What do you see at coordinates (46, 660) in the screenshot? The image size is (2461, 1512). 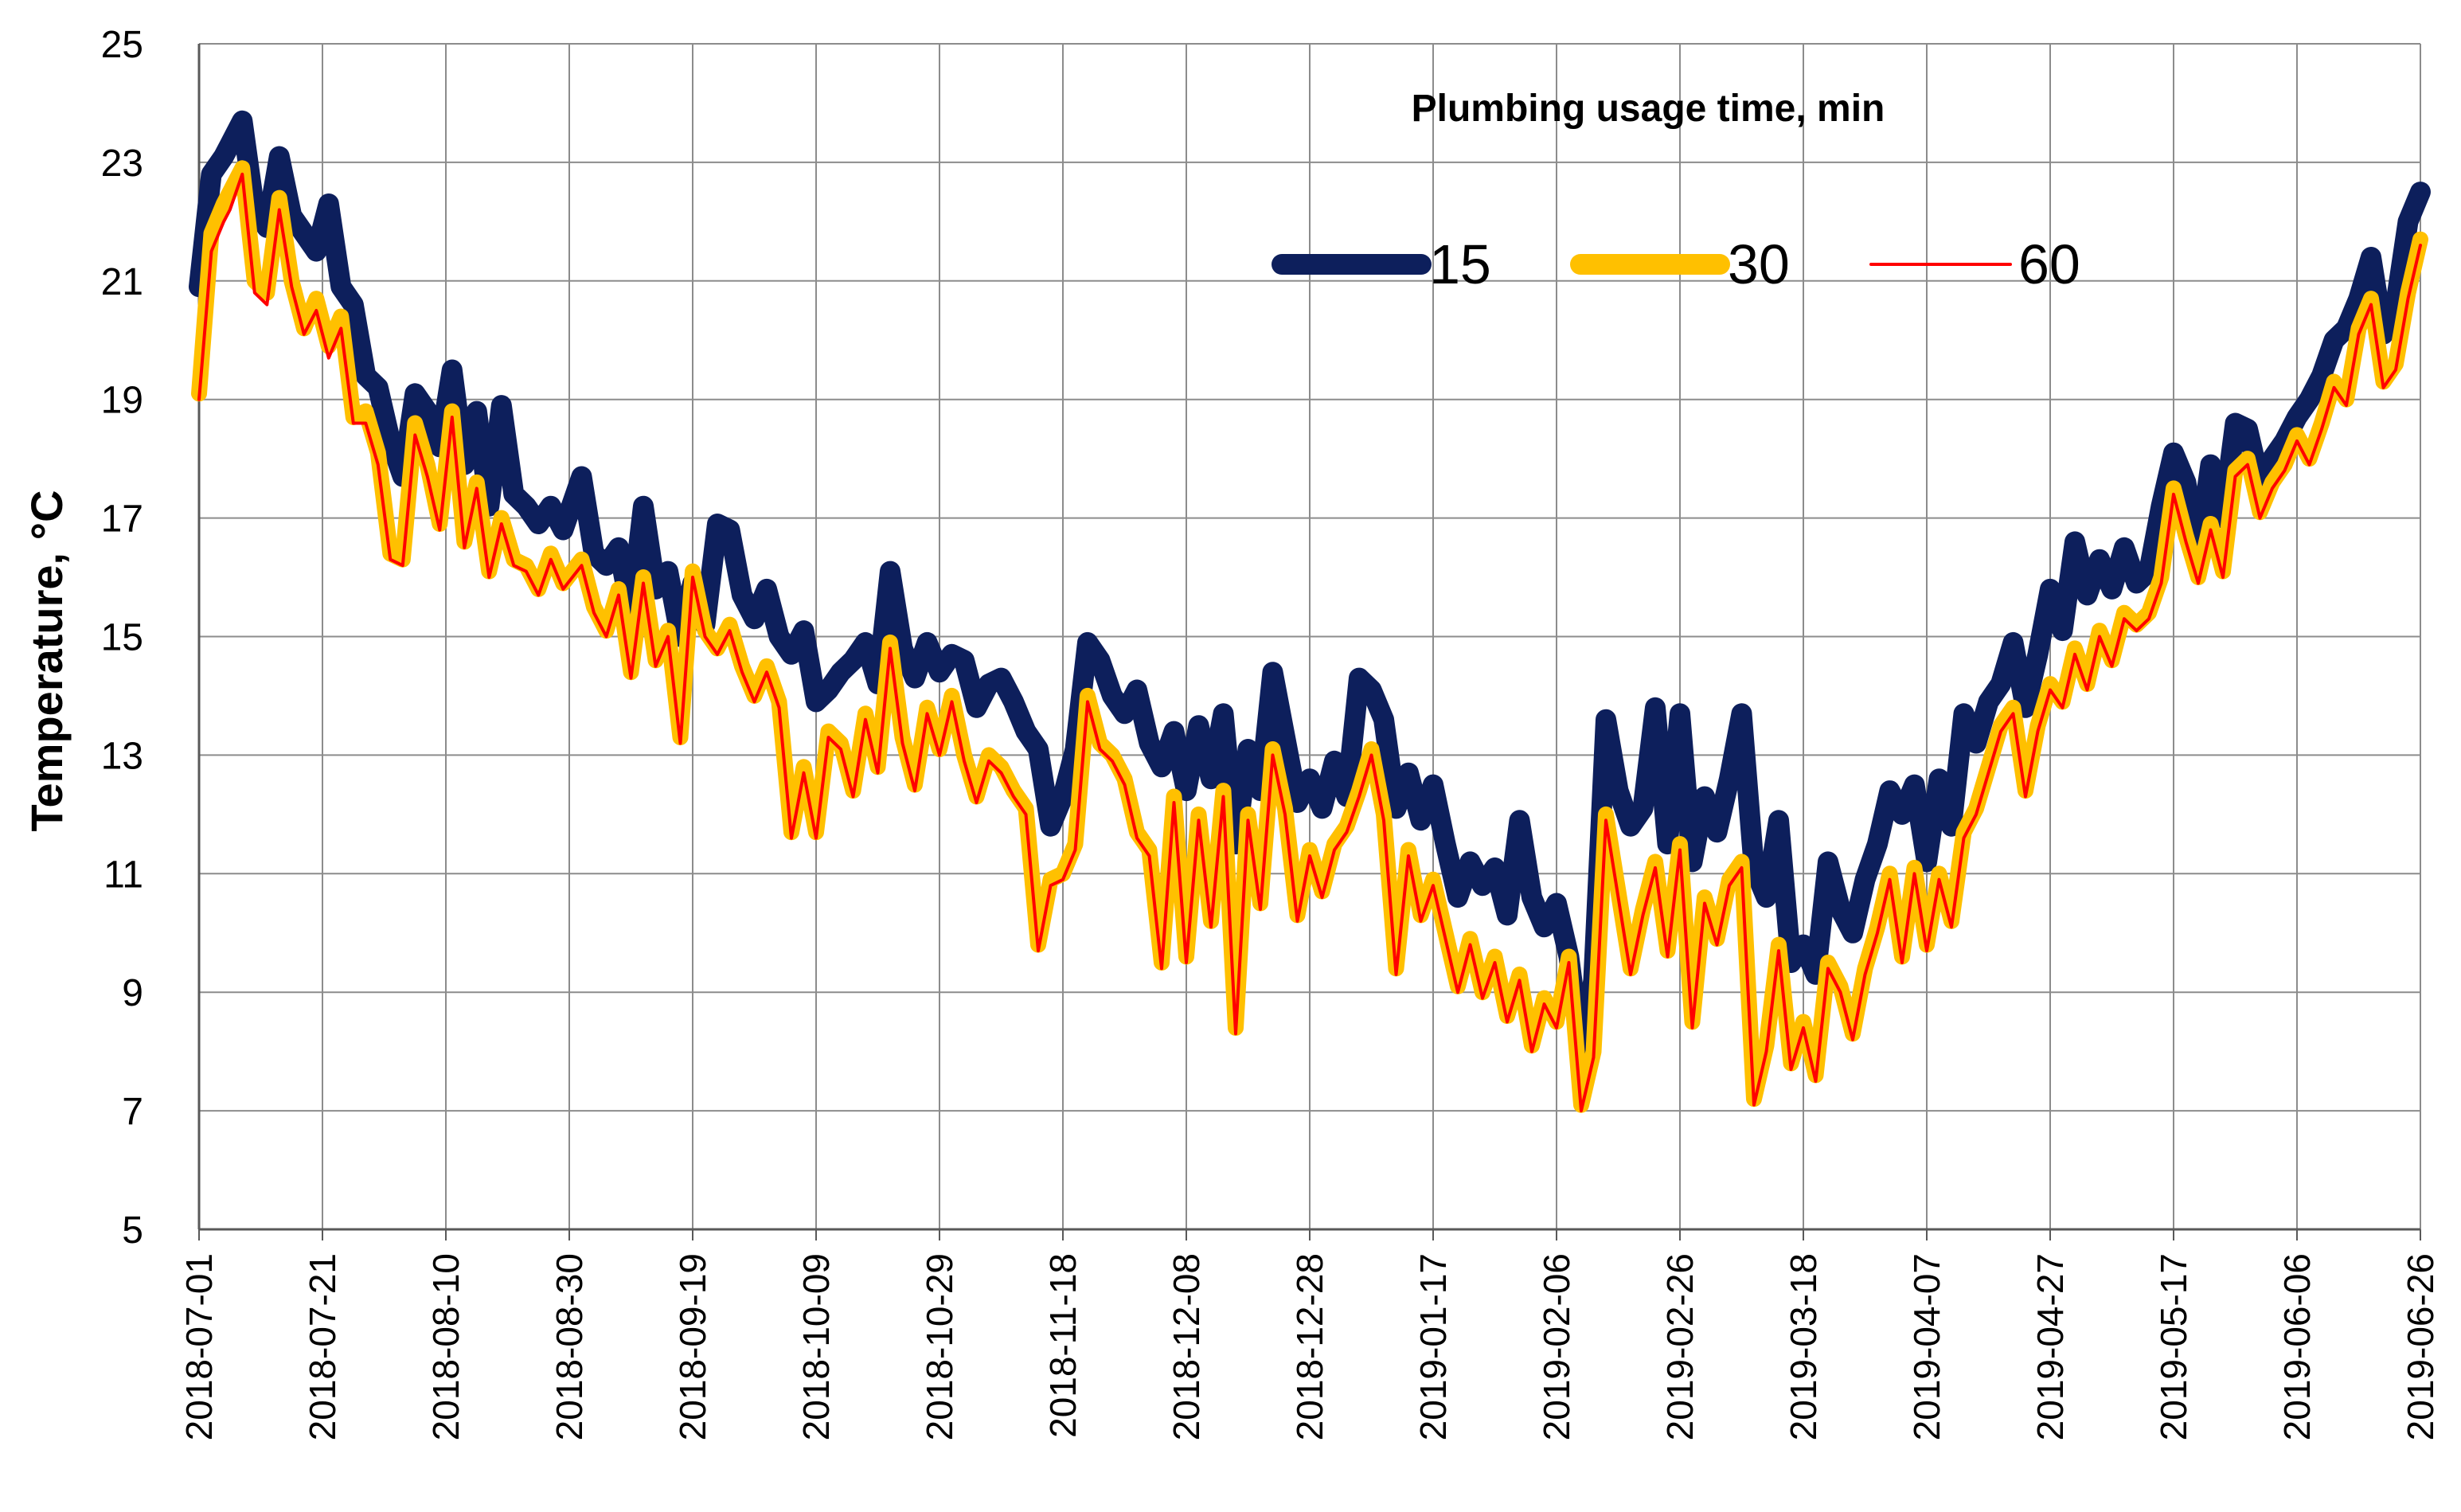 I see `y-axis-label: Temperature, °C` at bounding box center [46, 660].